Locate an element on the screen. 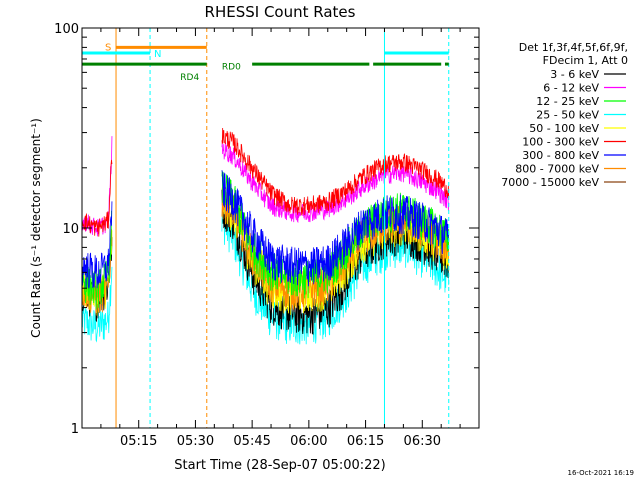  x-tick-label-0630: 06:30 is located at coordinates (422, 441).